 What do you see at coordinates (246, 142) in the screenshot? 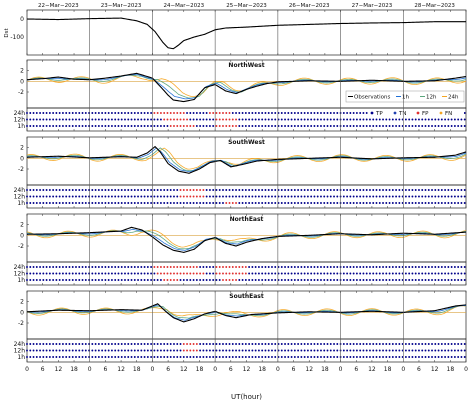
I see `panel-title: SouthWest` at bounding box center [246, 142].